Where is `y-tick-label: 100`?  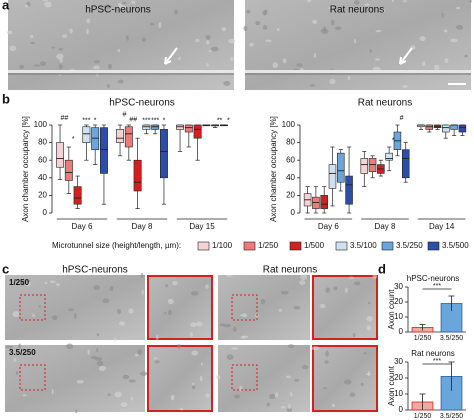 y-tick-label: 100 is located at coordinates (41, 124).